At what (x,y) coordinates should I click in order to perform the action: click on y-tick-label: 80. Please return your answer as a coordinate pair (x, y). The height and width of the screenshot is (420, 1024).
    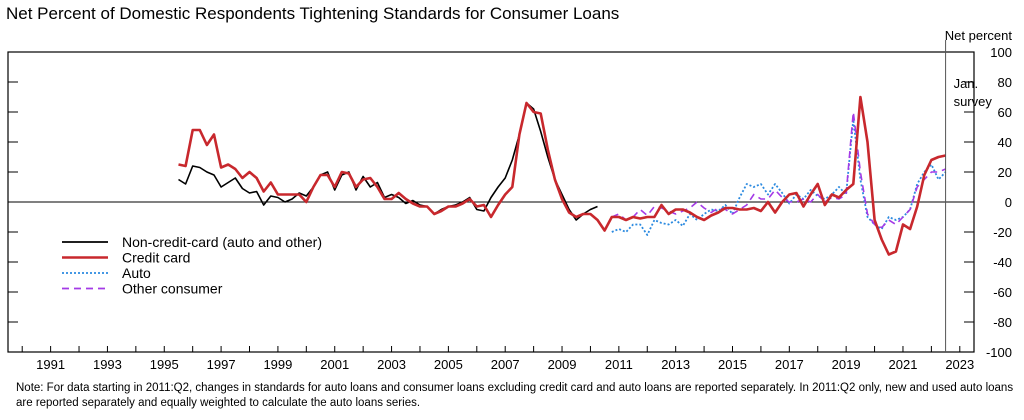
    Looking at the image, I should click on (1005, 82).